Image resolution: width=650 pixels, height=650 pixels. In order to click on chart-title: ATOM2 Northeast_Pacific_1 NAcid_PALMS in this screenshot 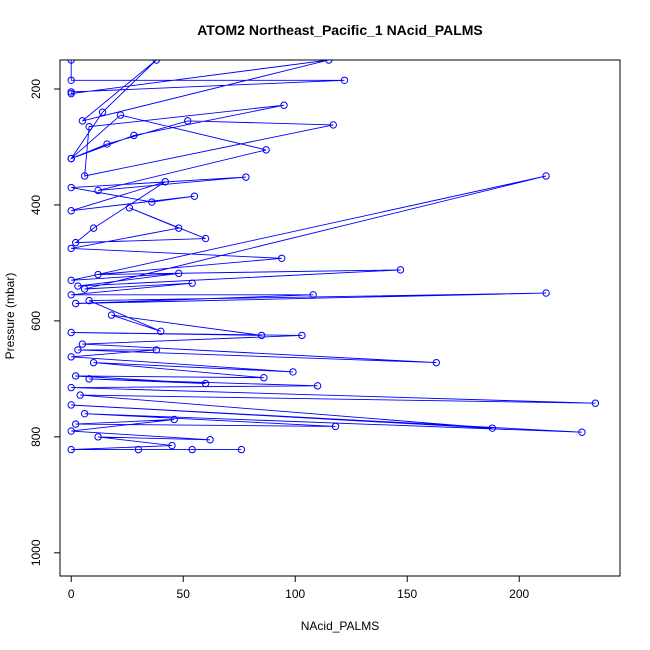, I will do `click(340, 30)`.